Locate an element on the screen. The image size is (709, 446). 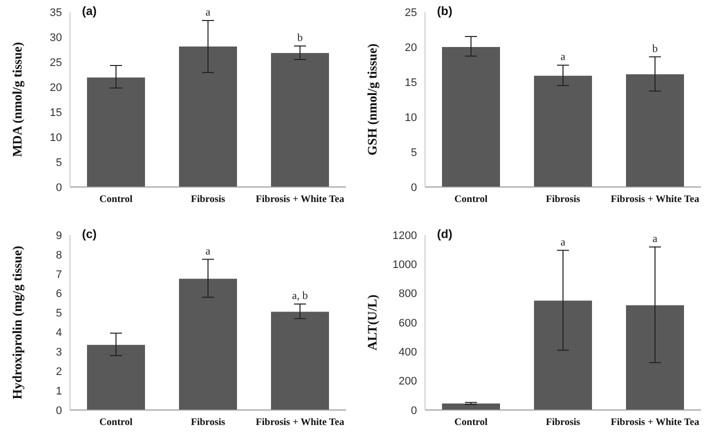
y-tick-label: 400 is located at coordinates (407, 352).